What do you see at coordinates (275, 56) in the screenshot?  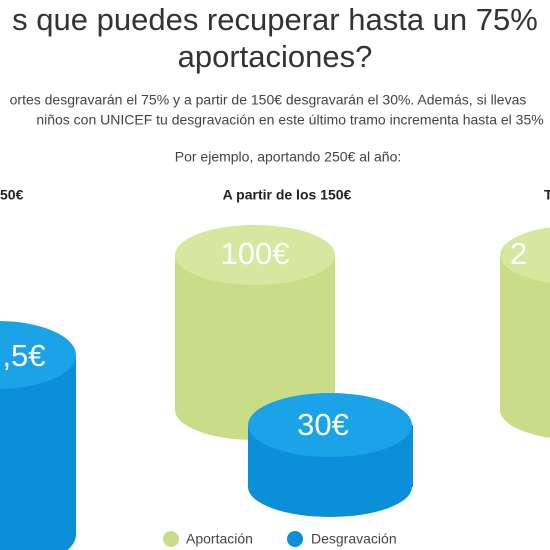 I see `heading: aportaciones?` at bounding box center [275, 56].